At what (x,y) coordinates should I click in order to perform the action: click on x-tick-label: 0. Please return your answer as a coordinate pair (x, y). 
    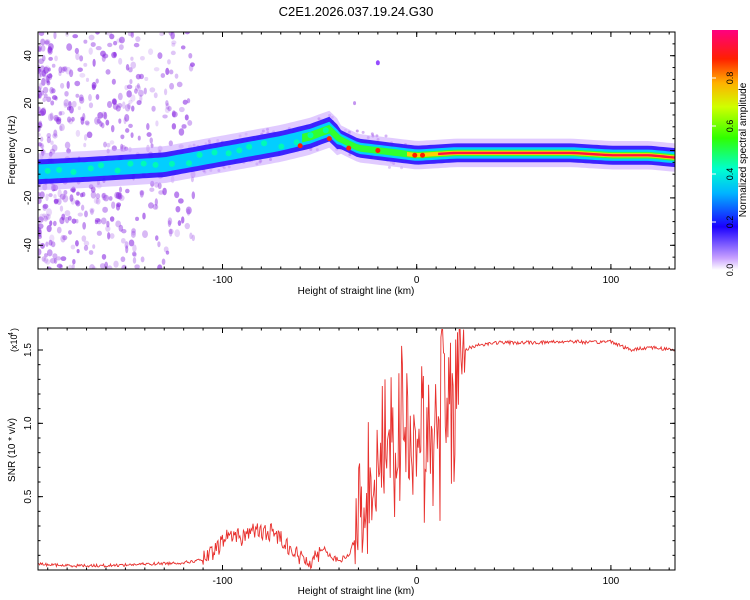
    Looking at the image, I should click on (417, 581).